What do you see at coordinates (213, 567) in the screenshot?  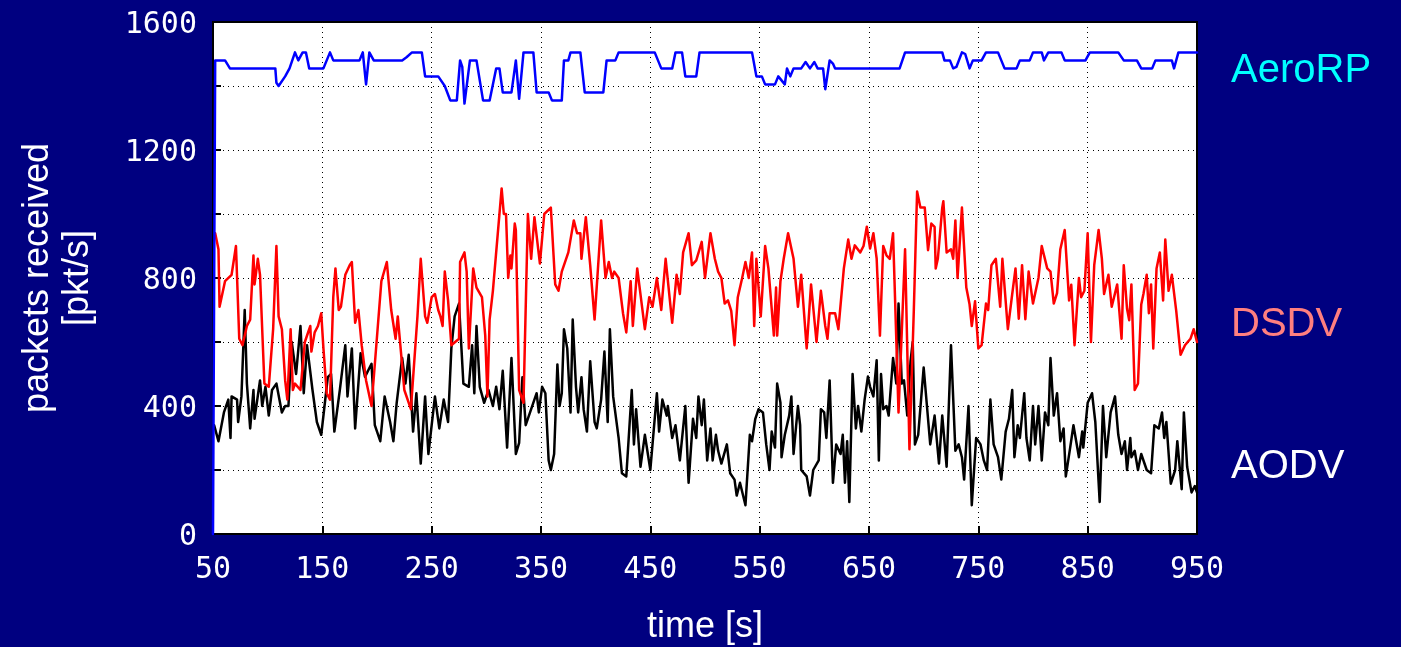 I see `x-tick-label: 50` at bounding box center [213, 567].